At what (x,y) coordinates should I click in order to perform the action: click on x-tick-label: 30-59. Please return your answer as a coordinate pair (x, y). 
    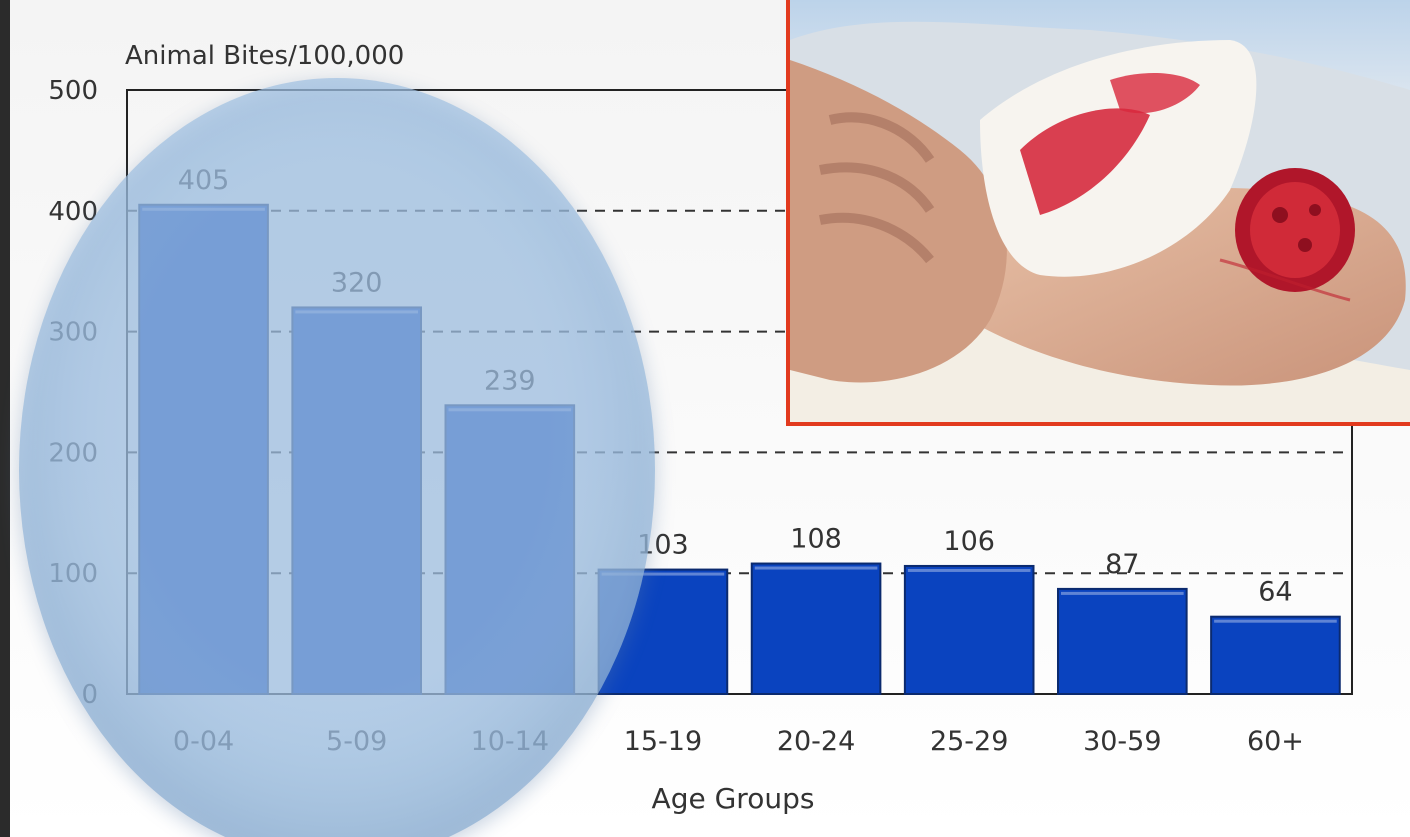
    Looking at the image, I should click on (1122, 741).